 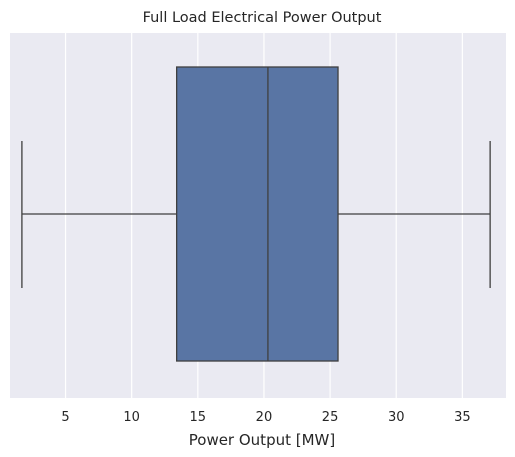 I want to click on x-tick-labels: 5 10 15 20 25 30 35, so click(x=265, y=417).